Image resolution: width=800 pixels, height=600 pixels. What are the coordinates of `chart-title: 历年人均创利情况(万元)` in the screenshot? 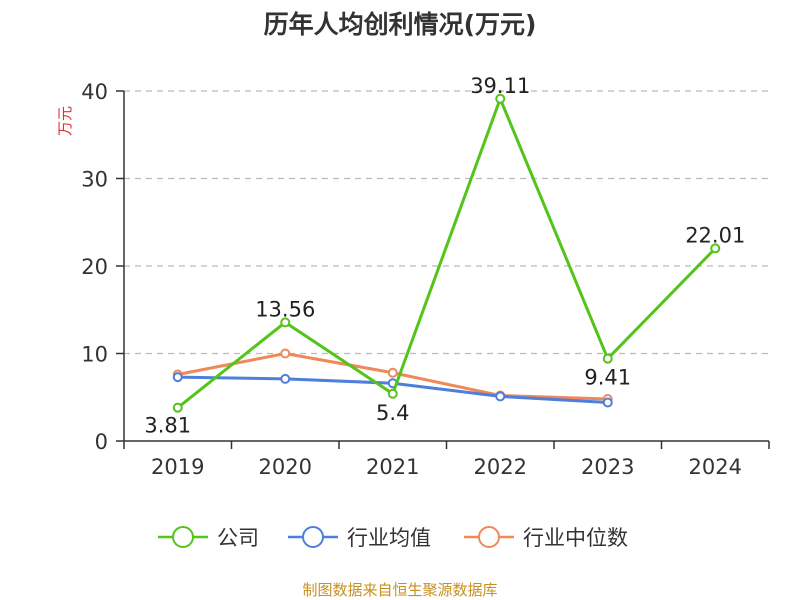 It's located at (400, 24).